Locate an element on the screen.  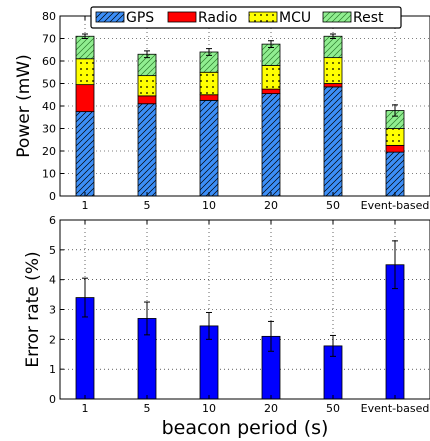
legend-swatch-rest is located at coordinates (337, 17).